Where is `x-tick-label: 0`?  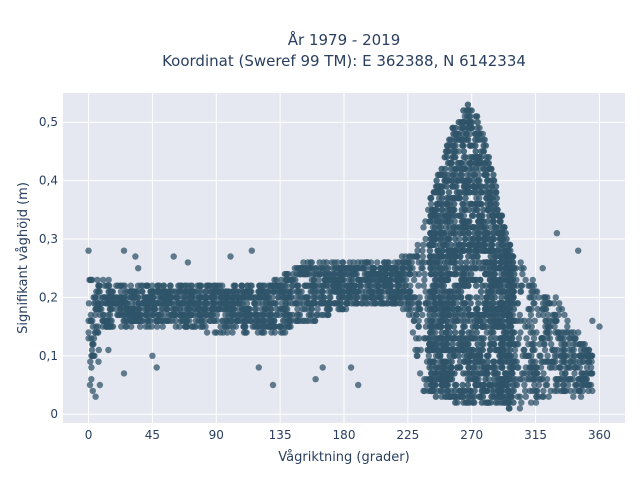 x-tick-label: 0 is located at coordinates (89, 435).